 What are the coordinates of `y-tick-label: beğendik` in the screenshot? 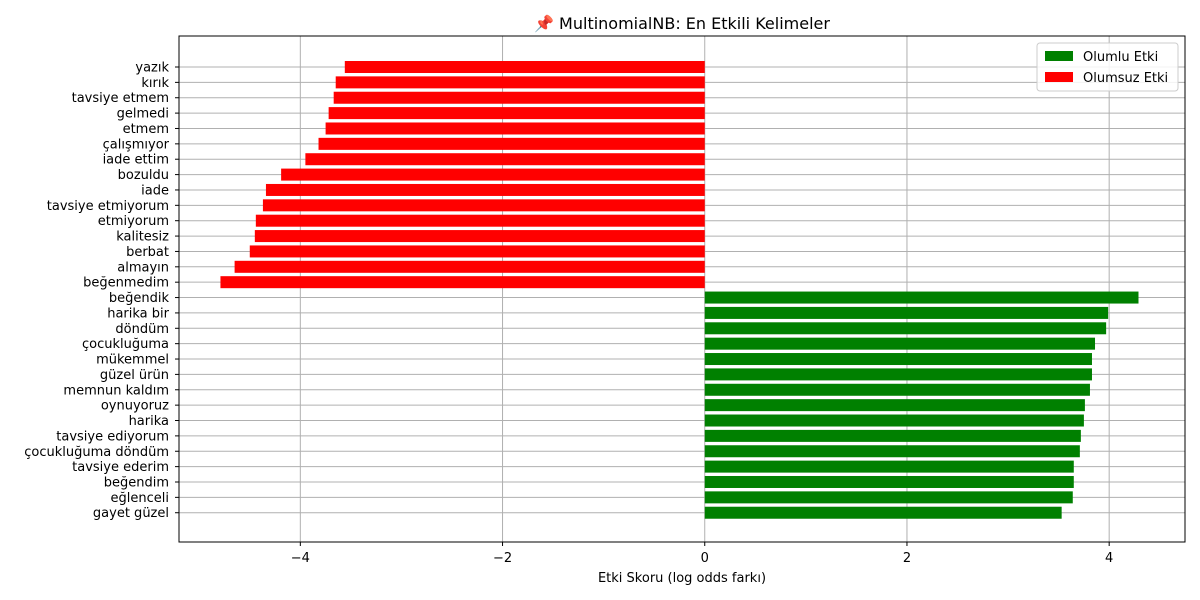 It's located at (139, 298).